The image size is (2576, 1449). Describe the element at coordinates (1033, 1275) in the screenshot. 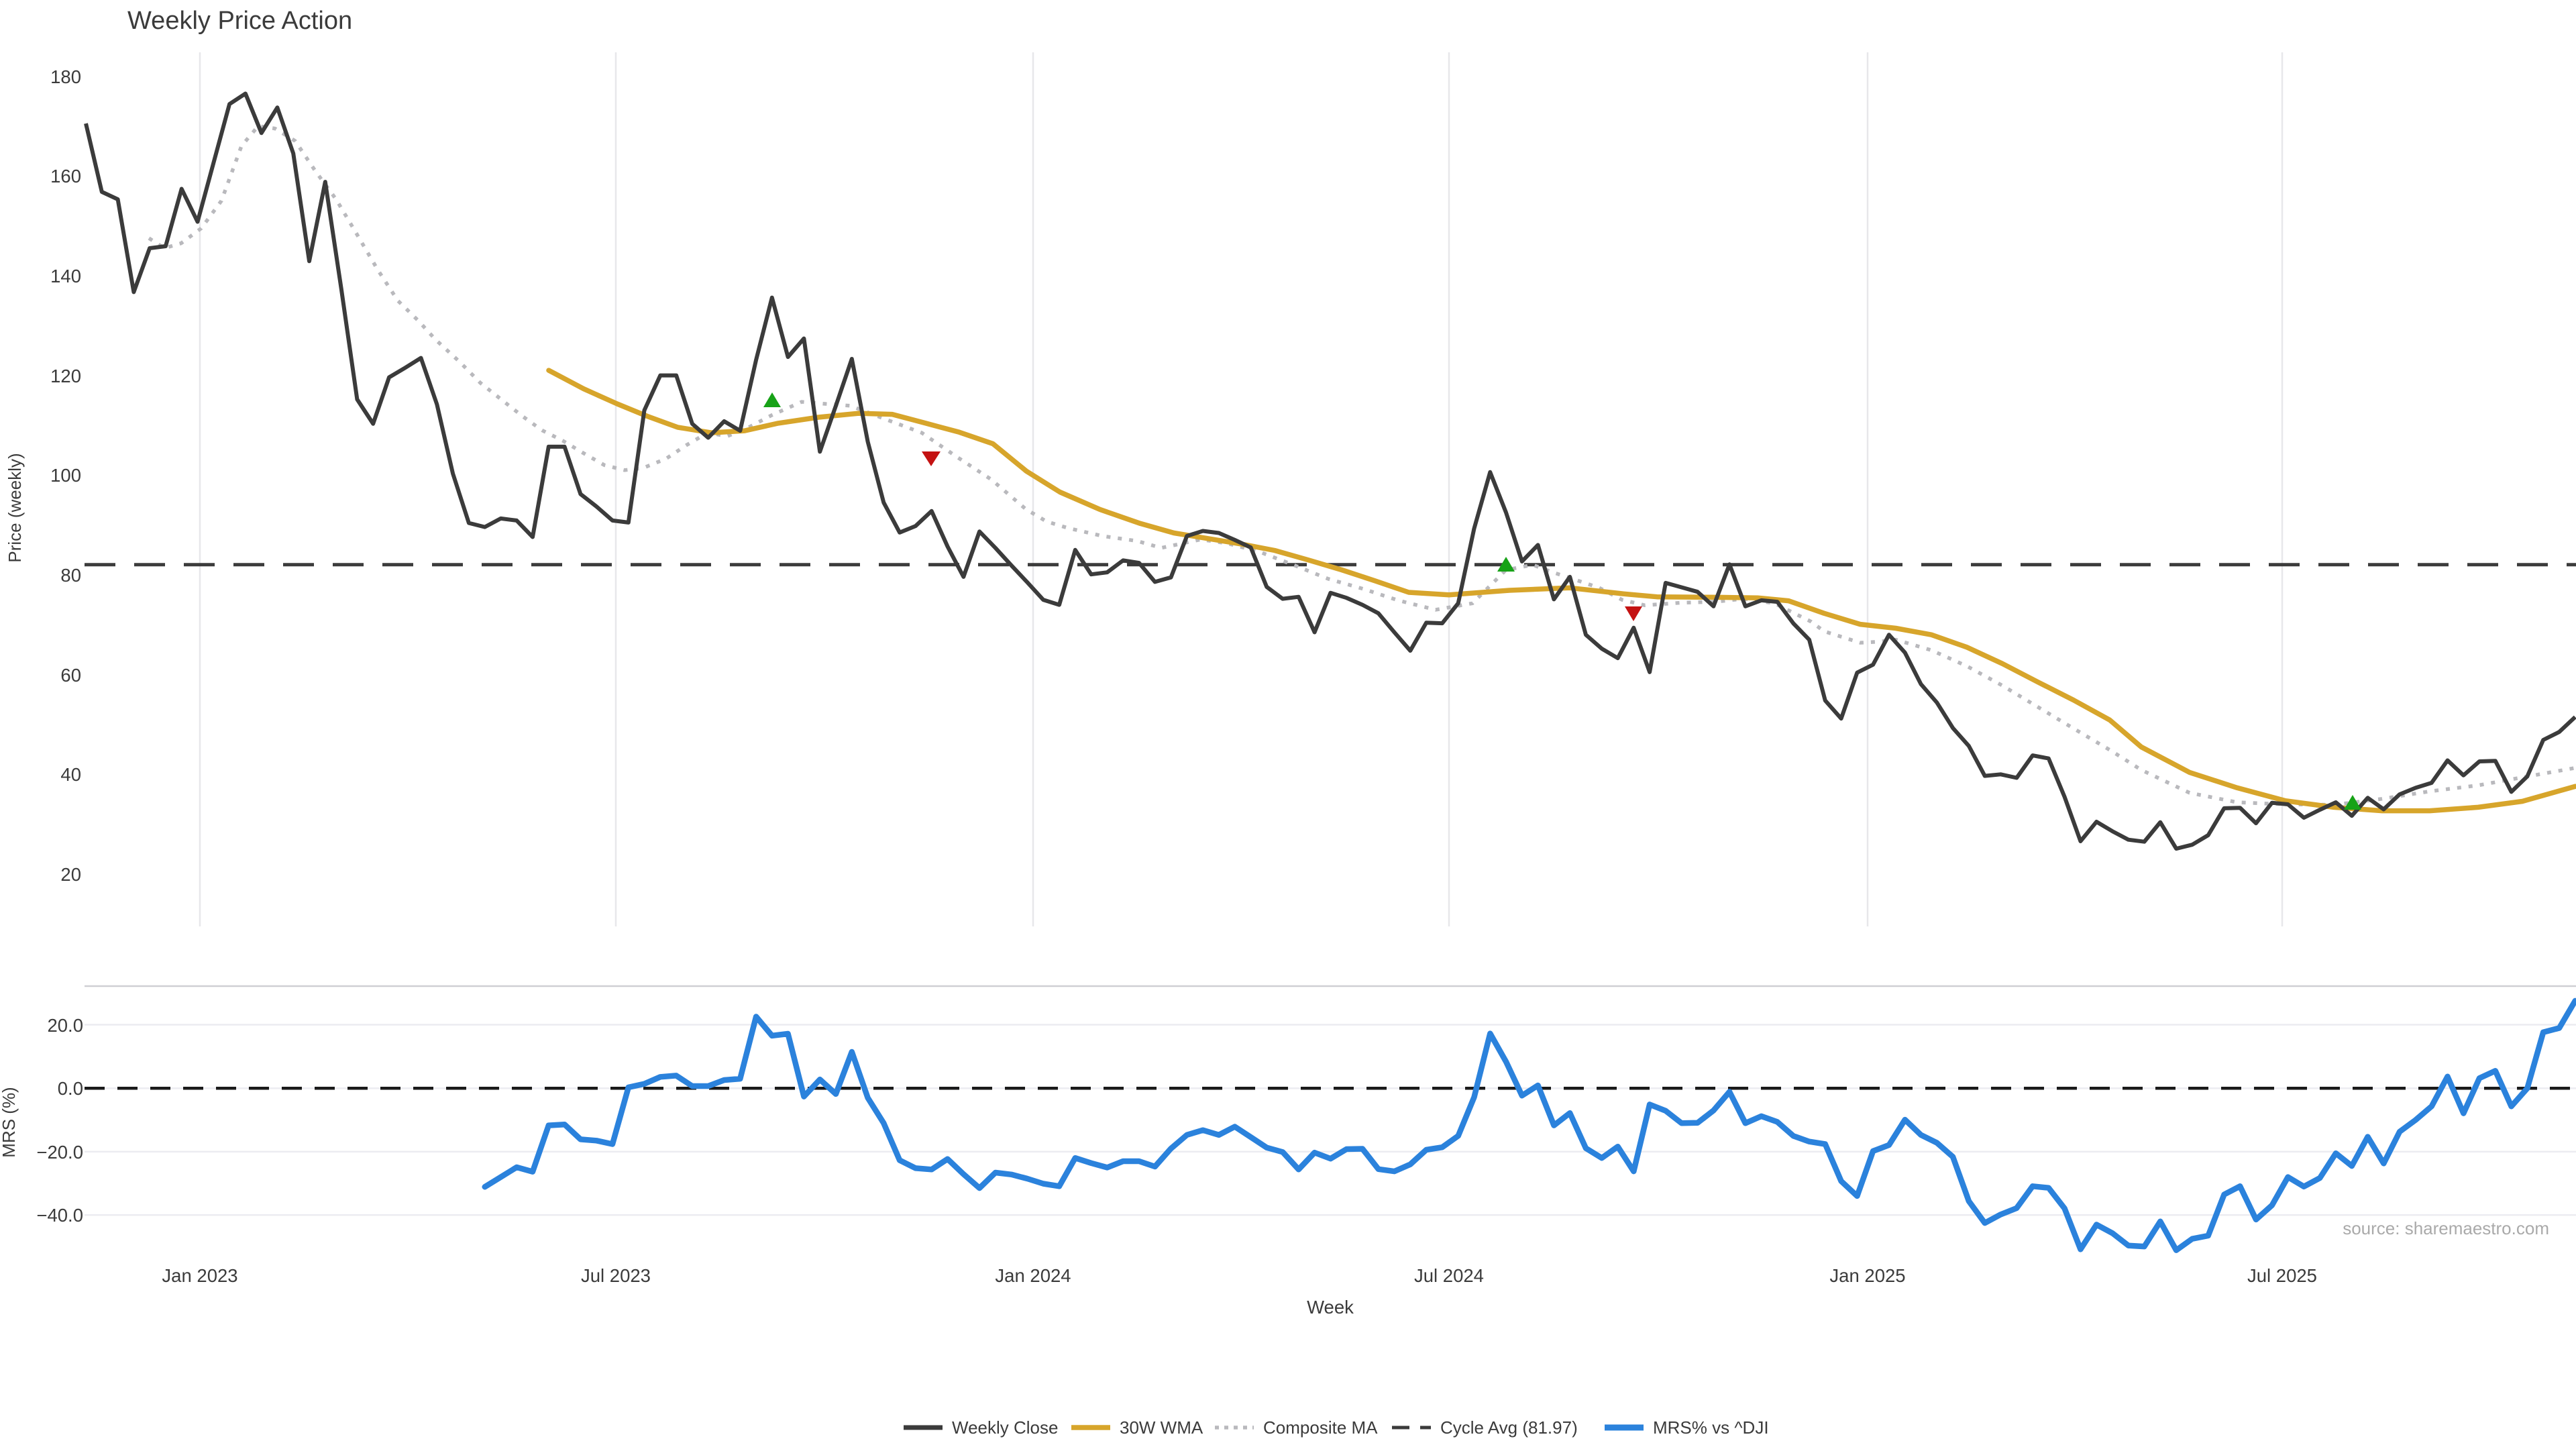

I see `svg-text: Jan 2024` at that location.